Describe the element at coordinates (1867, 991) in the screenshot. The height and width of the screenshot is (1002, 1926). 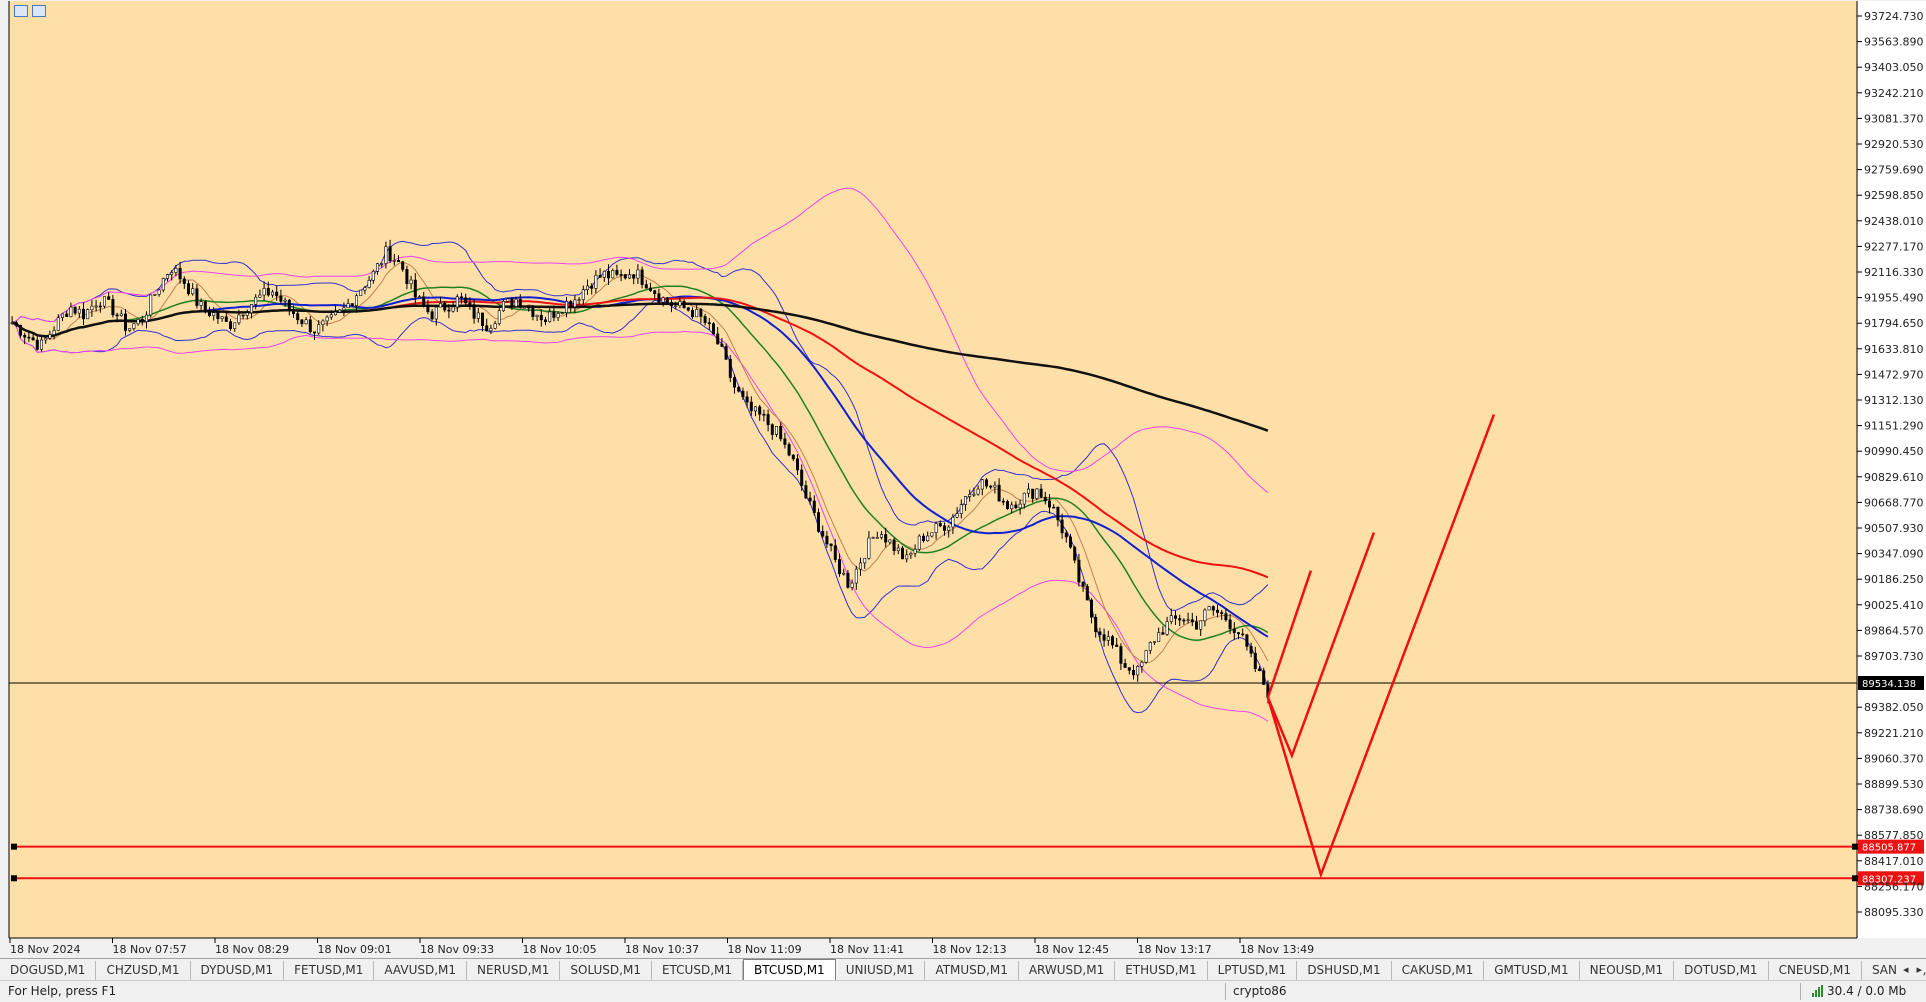
I see `connection-traffic-text: 30.4 / 0.0 Mb` at that location.